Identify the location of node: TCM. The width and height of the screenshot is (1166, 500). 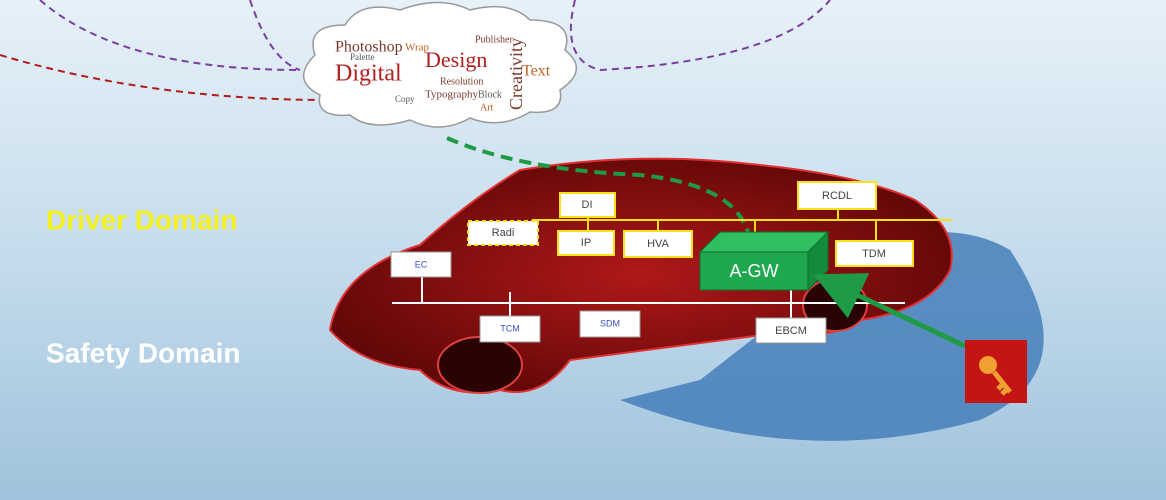
(510, 329).